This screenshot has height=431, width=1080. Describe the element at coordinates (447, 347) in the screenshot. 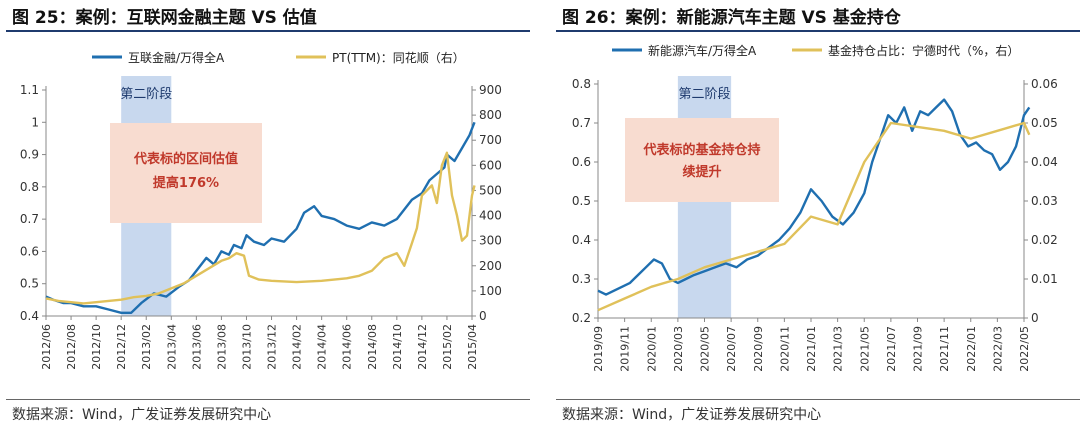

I see `x-tick-label: 2015/02` at that location.